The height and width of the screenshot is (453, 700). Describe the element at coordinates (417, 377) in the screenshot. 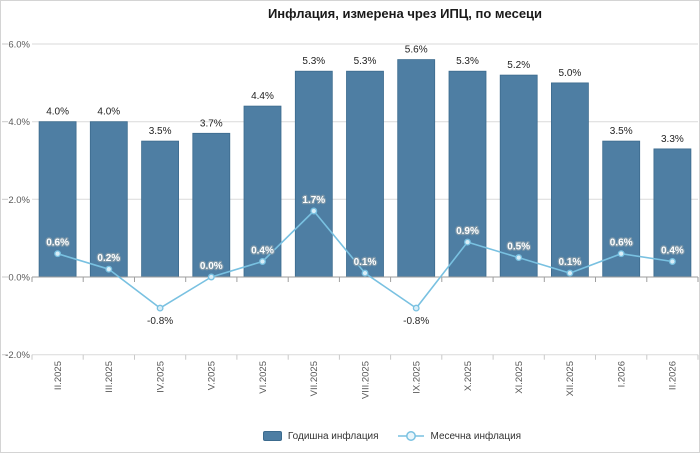

I see `x-axis-label: IX.2025` at that location.